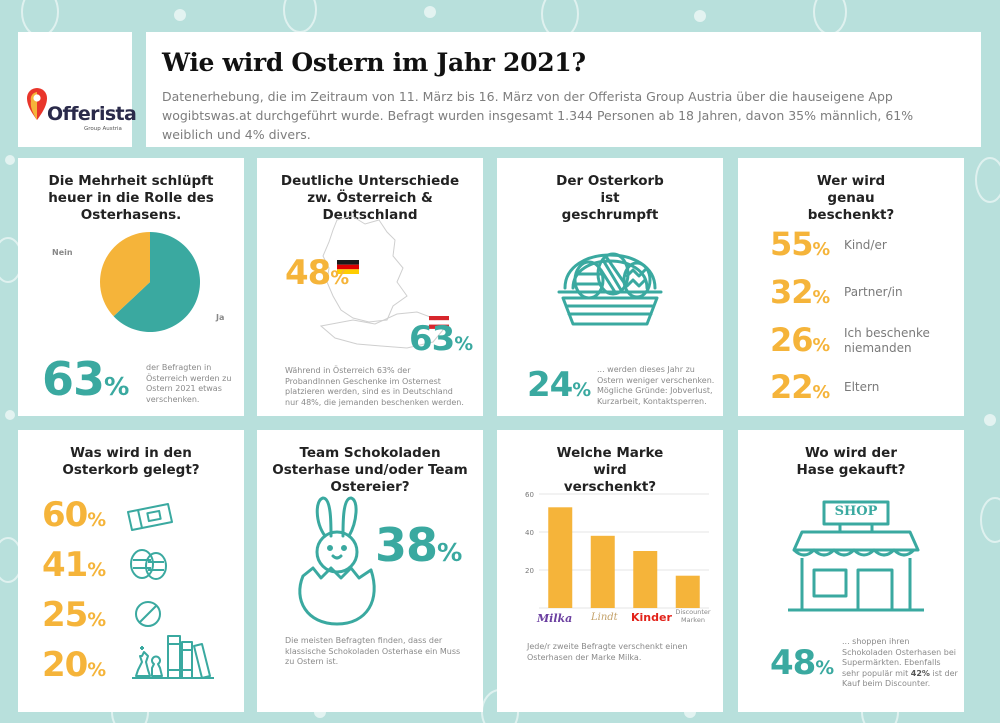 The image size is (1000, 723). What do you see at coordinates (173, 657) in the screenshot?
I see `games-books-icon` at bounding box center [173, 657].